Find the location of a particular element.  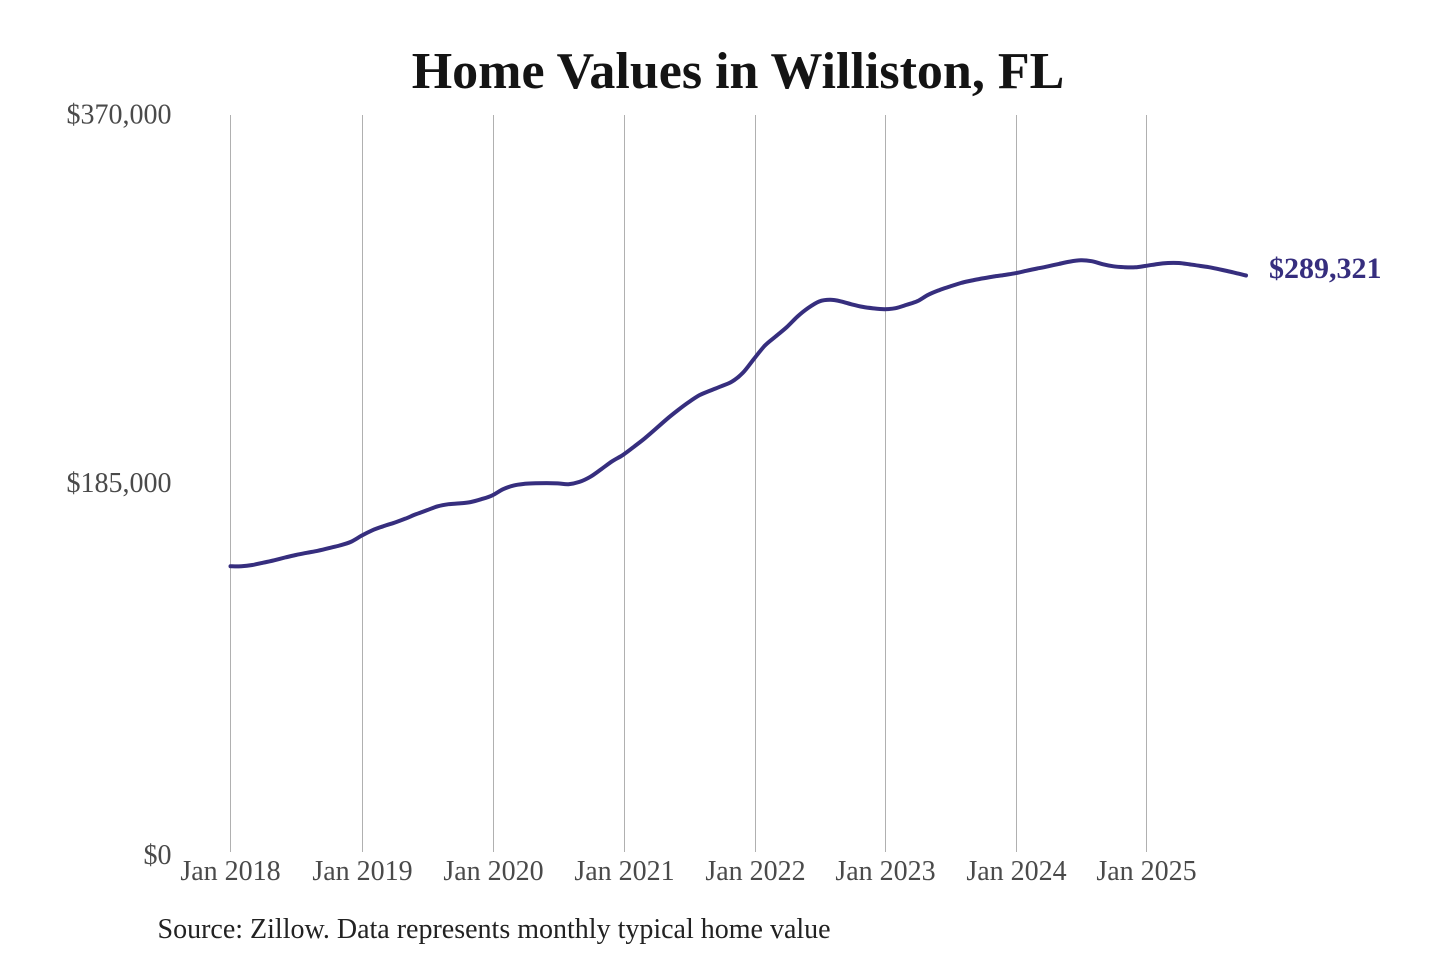

svg-text: Jan 2021 is located at coordinates (624, 871).